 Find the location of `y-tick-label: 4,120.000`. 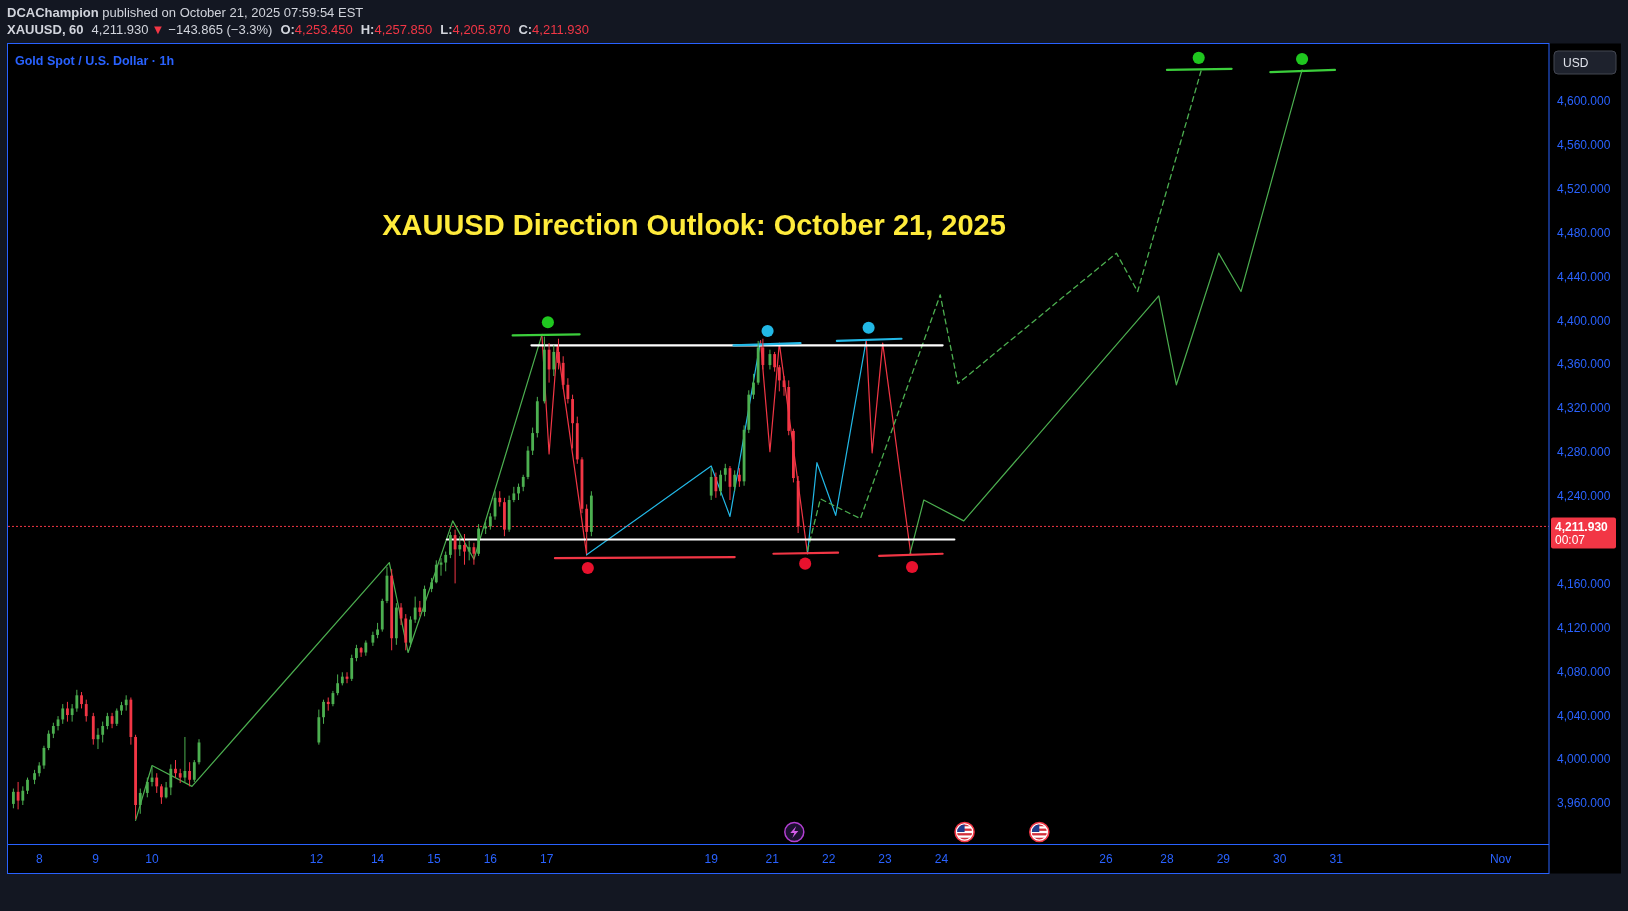

y-tick-label: 4,120.000 is located at coordinates (1584, 627).